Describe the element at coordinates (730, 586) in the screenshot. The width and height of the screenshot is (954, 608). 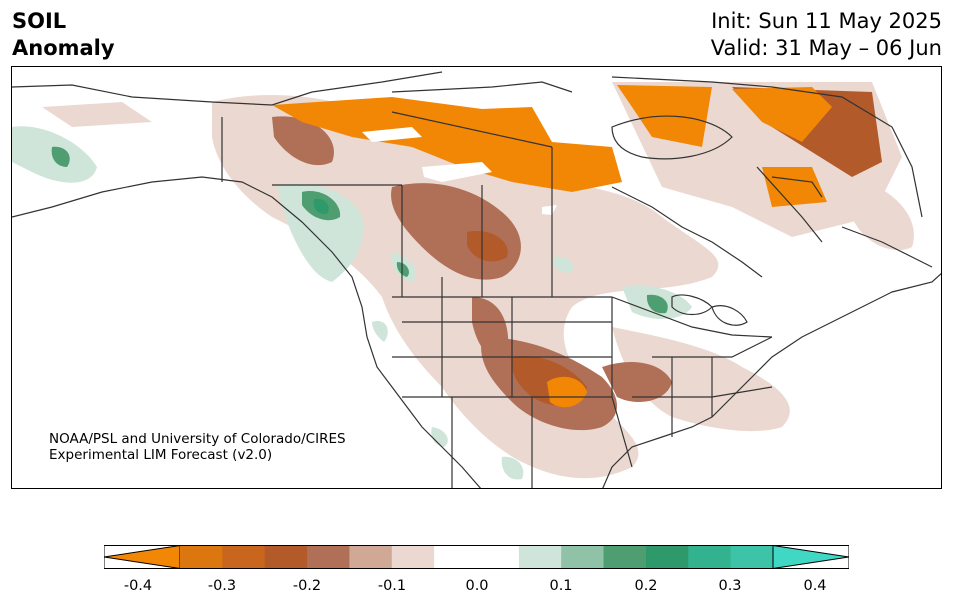
I see `colorbar-tick: 0.3` at that location.